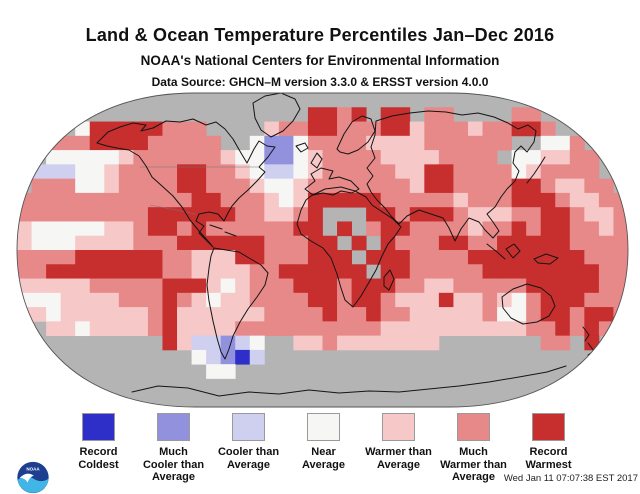  I want to click on legend-item-warmer-than-average: Warmer than Average, so click(398, 448).